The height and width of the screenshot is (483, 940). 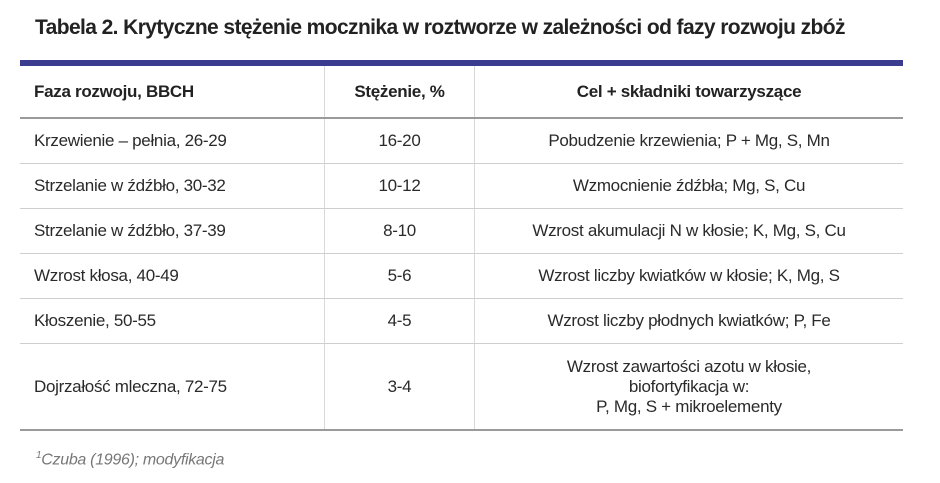 What do you see at coordinates (399, 186) in the screenshot?
I see `cell-concentration: 10-12` at bounding box center [399, 186].